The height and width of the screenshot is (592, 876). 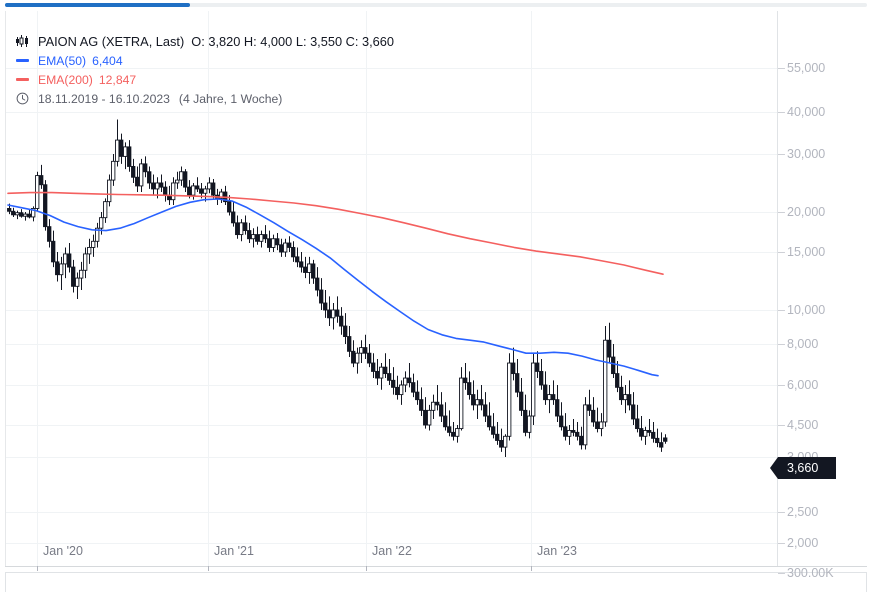 I want to click on symbol-name: PAION AG (XETRA, Last), so click(x=111, y=41).